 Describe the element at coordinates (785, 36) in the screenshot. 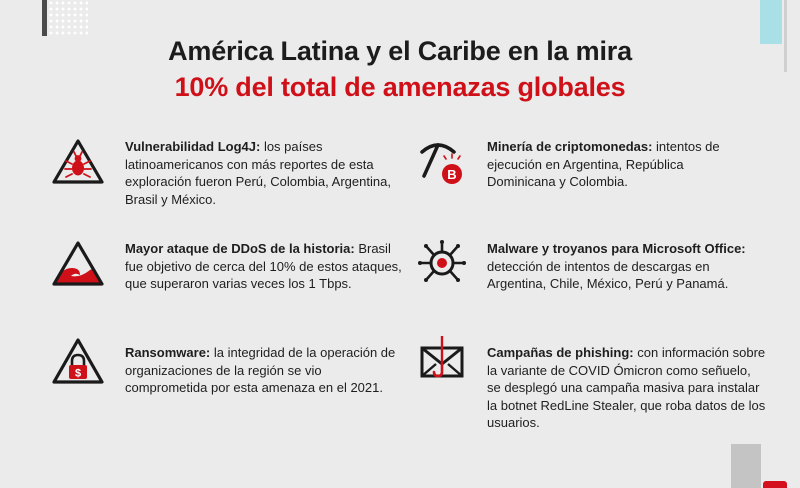

I see `decorative-line` at that location.